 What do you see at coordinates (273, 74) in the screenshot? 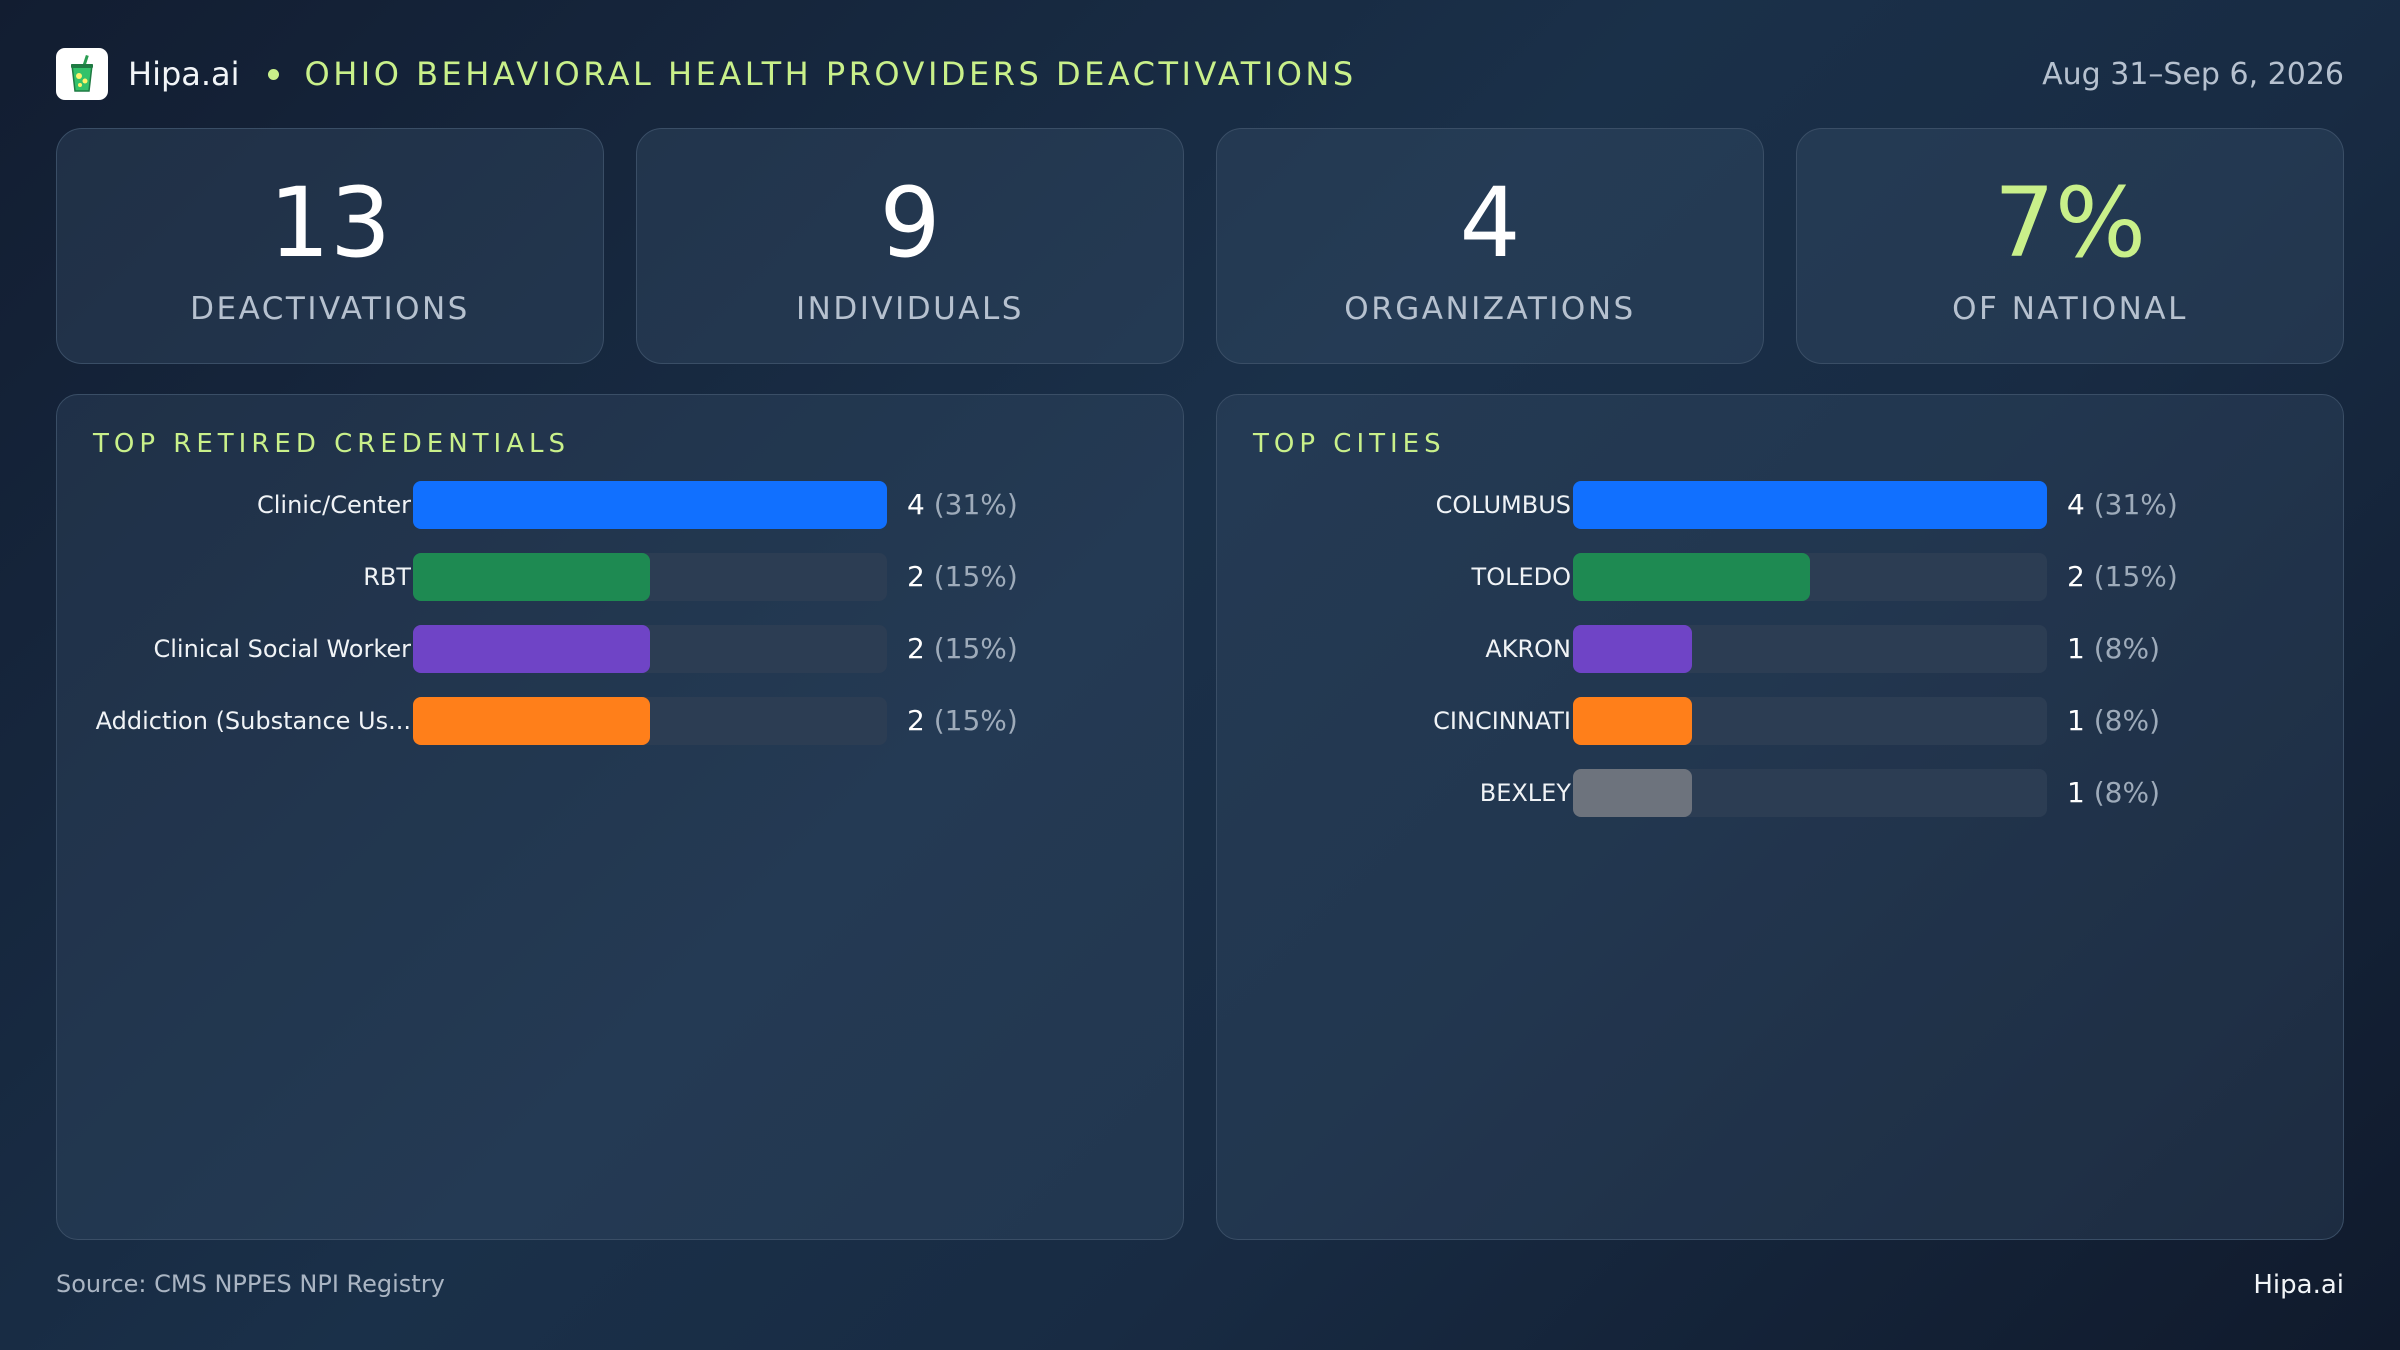
I see `separator-dot` at bounding box center [273, 74].